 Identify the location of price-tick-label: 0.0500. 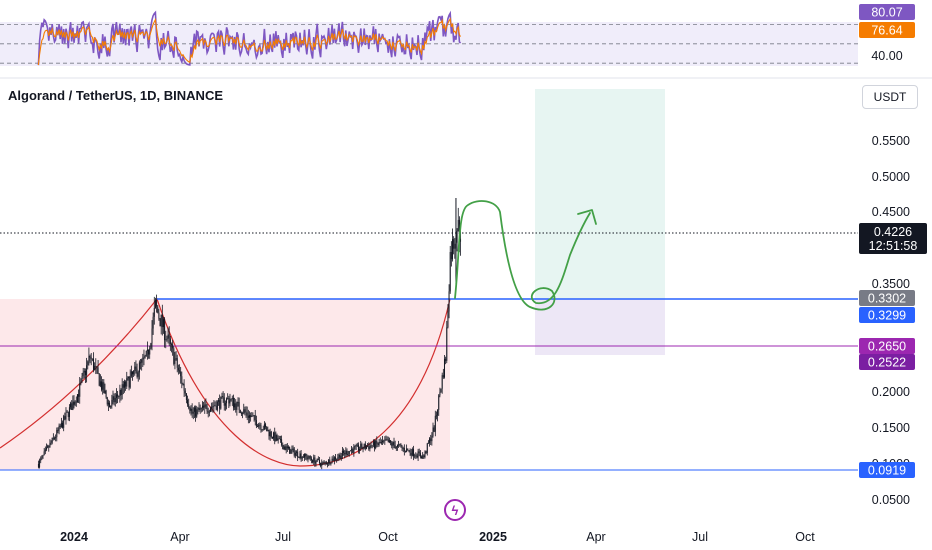
(891, 500).